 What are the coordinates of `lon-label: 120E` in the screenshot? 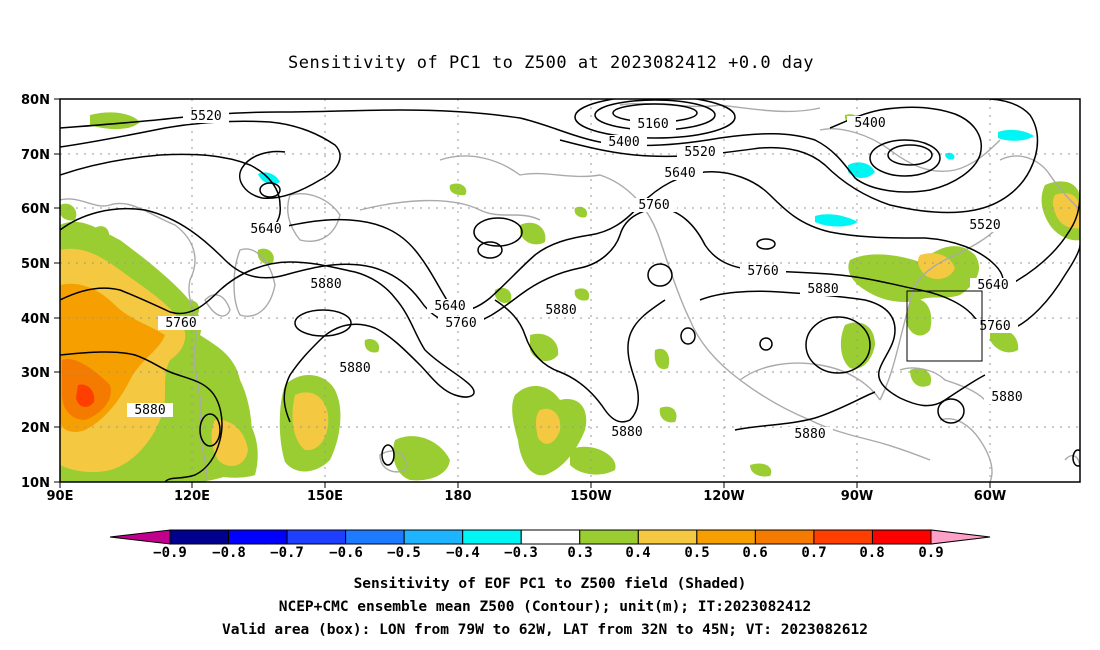 It's located at (192, 496).